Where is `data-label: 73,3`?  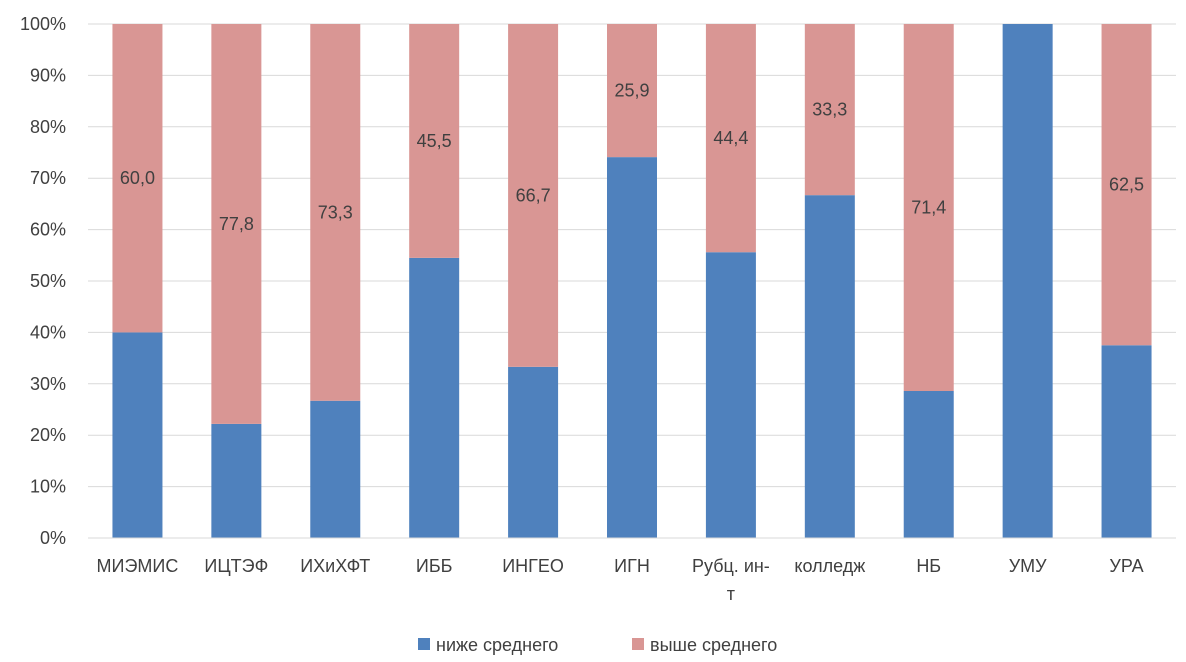
data-label: 73,3 is located at coordinates (335, 212).